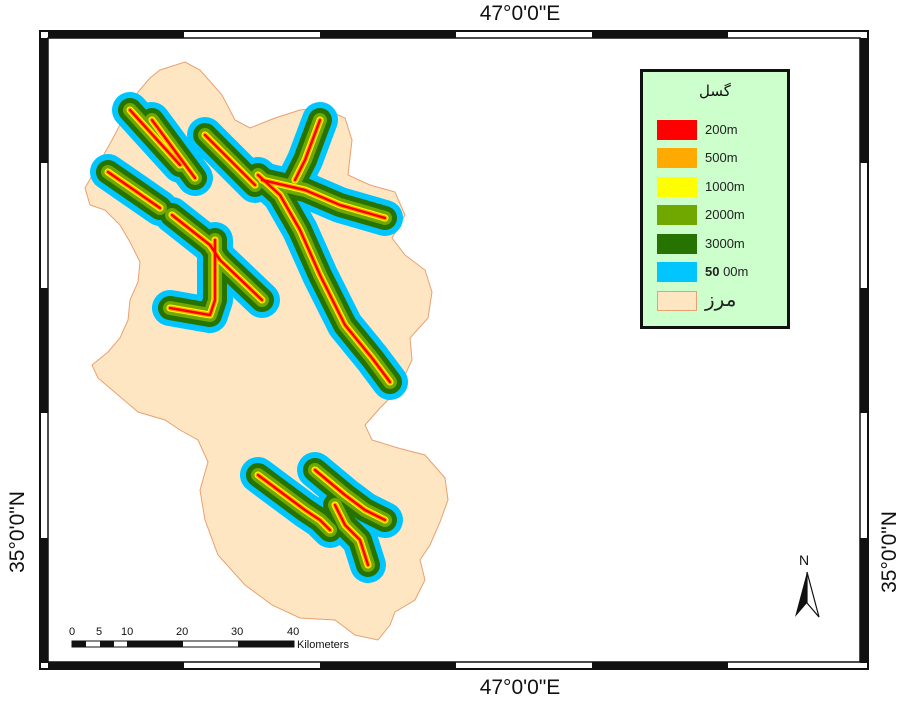 The height and width of the screenshot is (704, 898). I want to click on legend-item-1000m: 1000m, so click(722, 188).